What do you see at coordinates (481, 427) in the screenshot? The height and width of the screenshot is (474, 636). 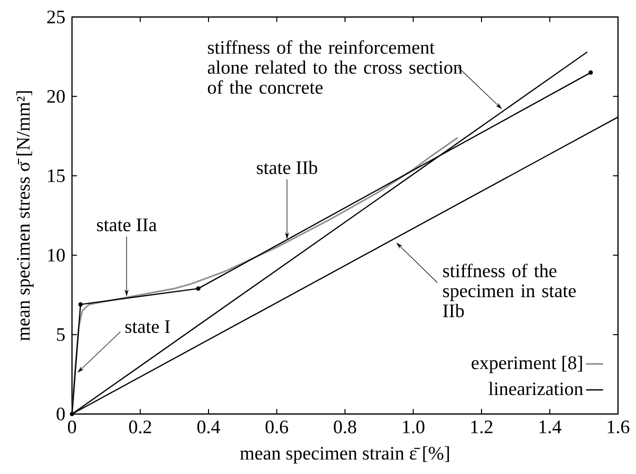 I see `x-tick-label: 1.2` at bounding box center [481, 427].